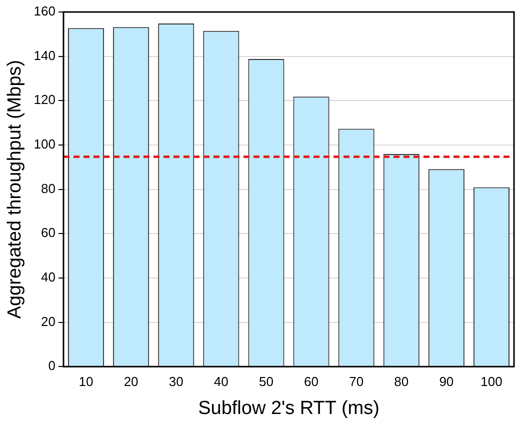  I want to click on x-tick-label: 40, so click(221, 381).